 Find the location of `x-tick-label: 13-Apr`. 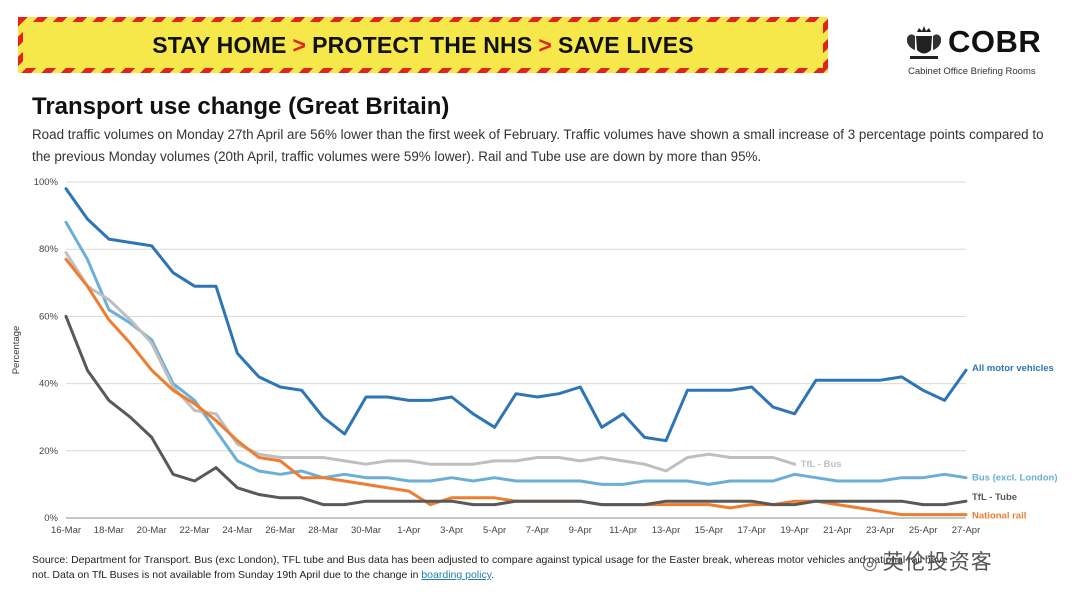

x-tick-label: 13-Apr is located at coordinates (666, 530).